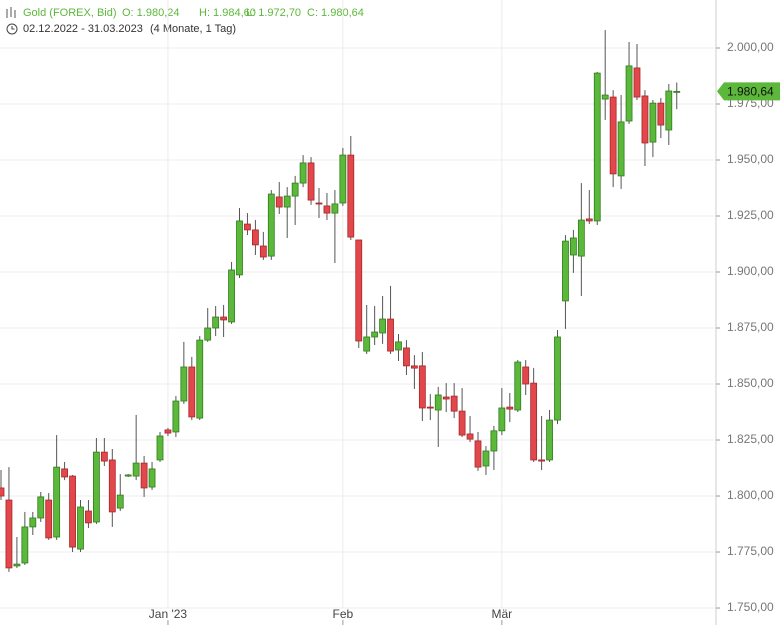 This screenshot has height=630, width=780. What do you see at coordinates (750, 327) in the screenshot?
I see `y-tick-label: 1.875,00` at bounding box center [750, 327].